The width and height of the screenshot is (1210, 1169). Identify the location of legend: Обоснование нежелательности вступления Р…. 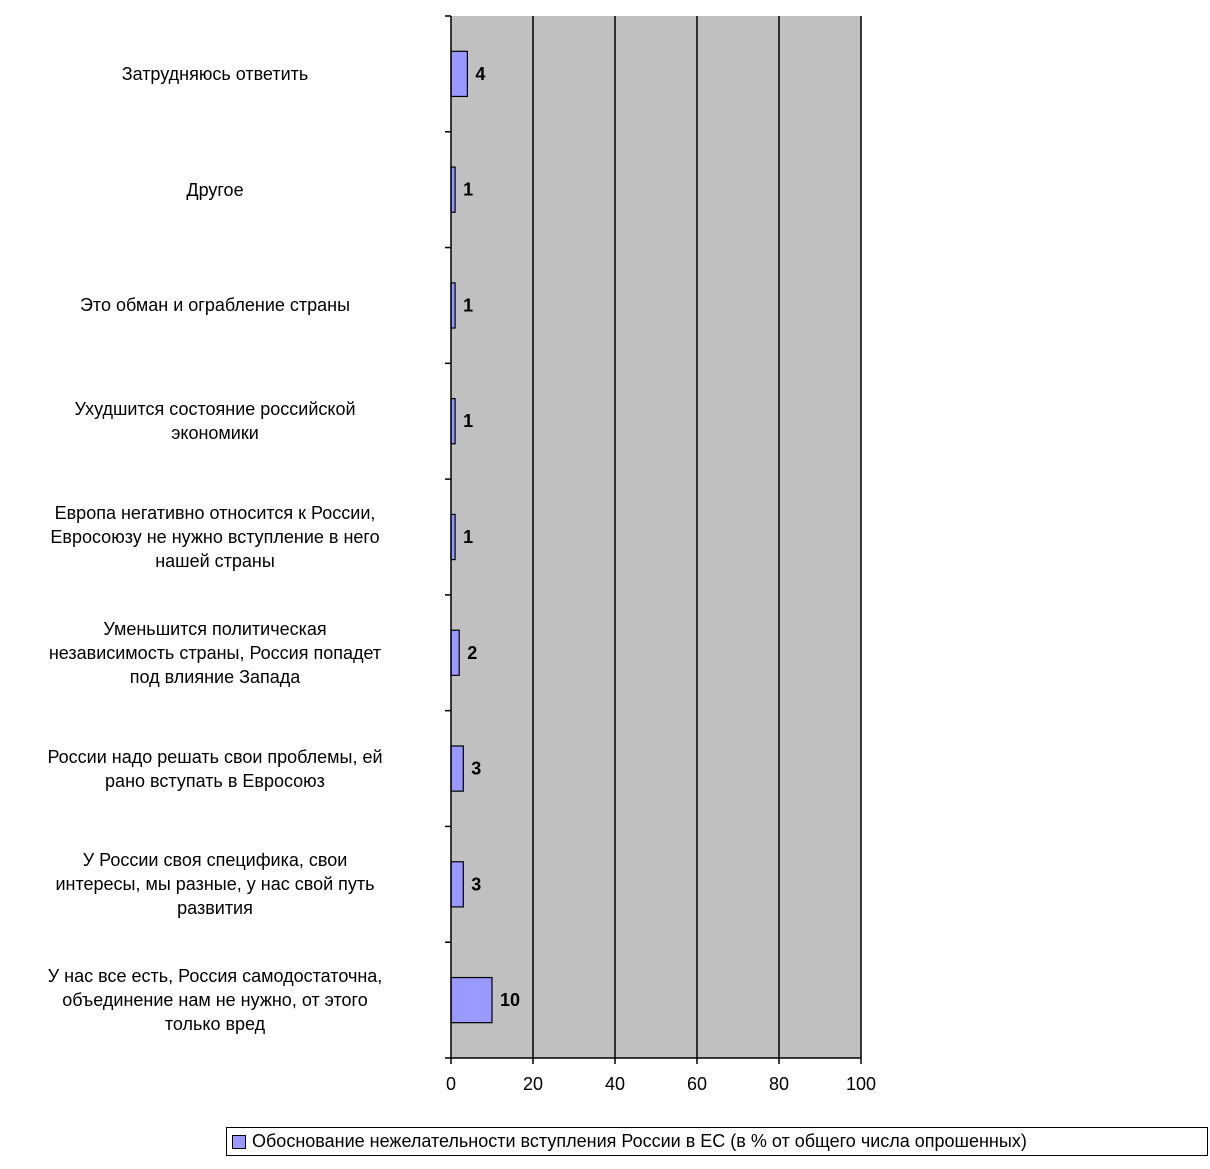
(717, 1141).